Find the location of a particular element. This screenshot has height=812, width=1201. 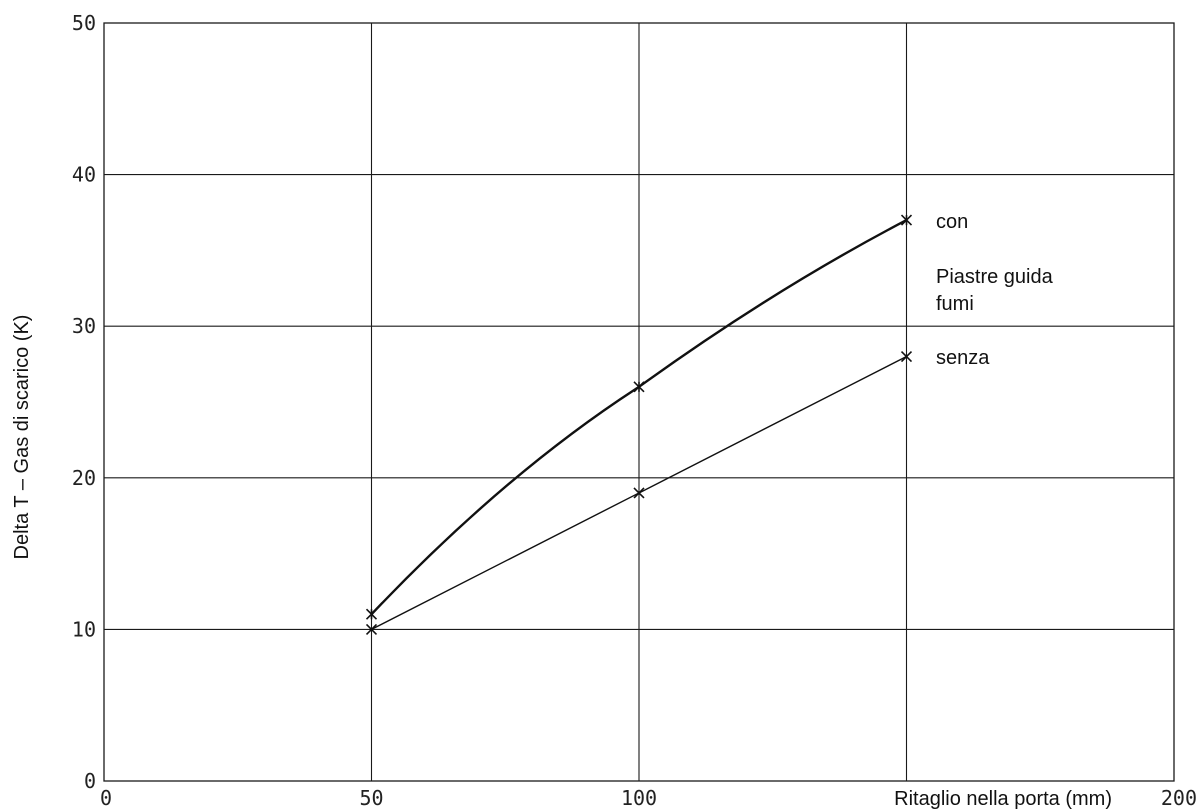

x-tick-labels: 0 50 100 200 is located at coordinates (648, 798).